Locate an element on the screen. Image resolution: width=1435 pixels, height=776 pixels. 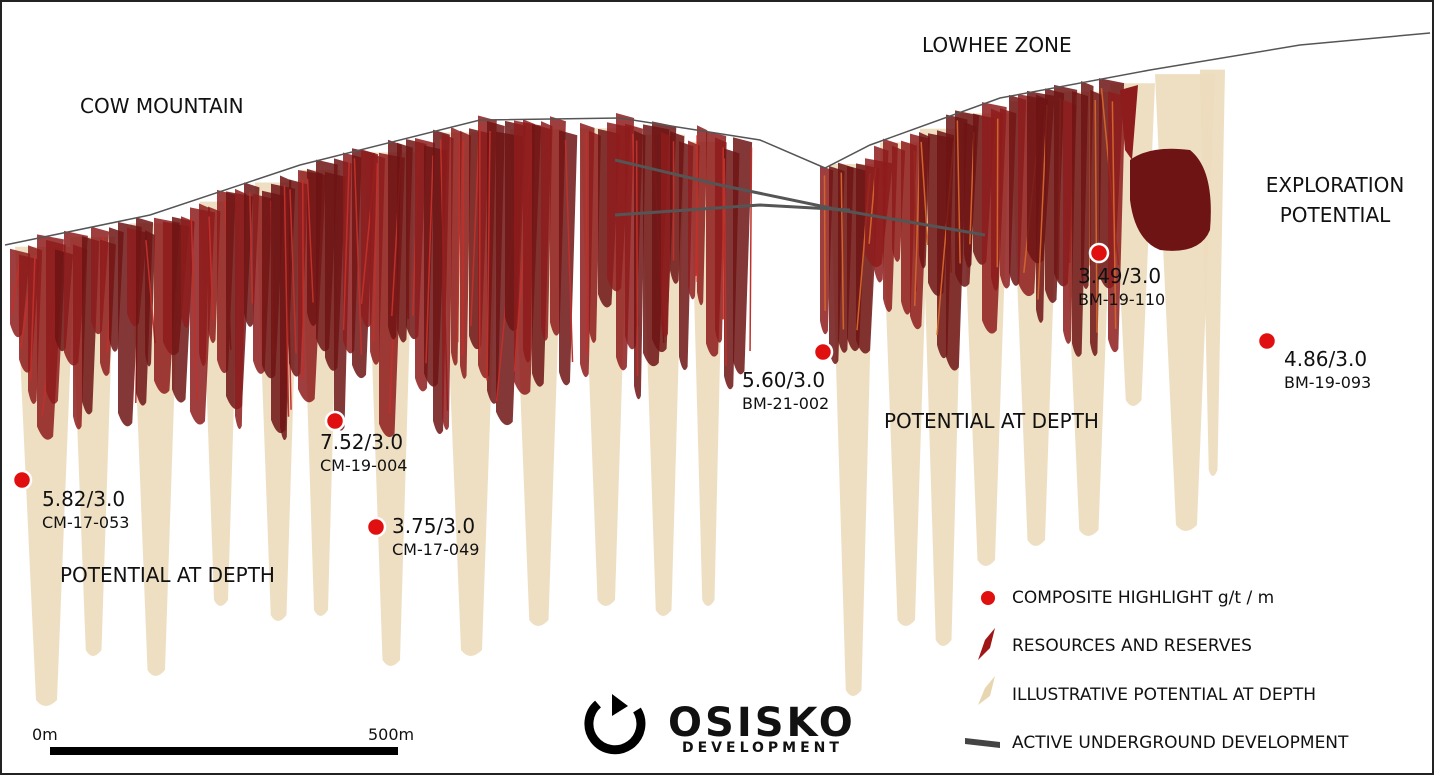
scale-label: 500m is located at coordinates (391, 734).